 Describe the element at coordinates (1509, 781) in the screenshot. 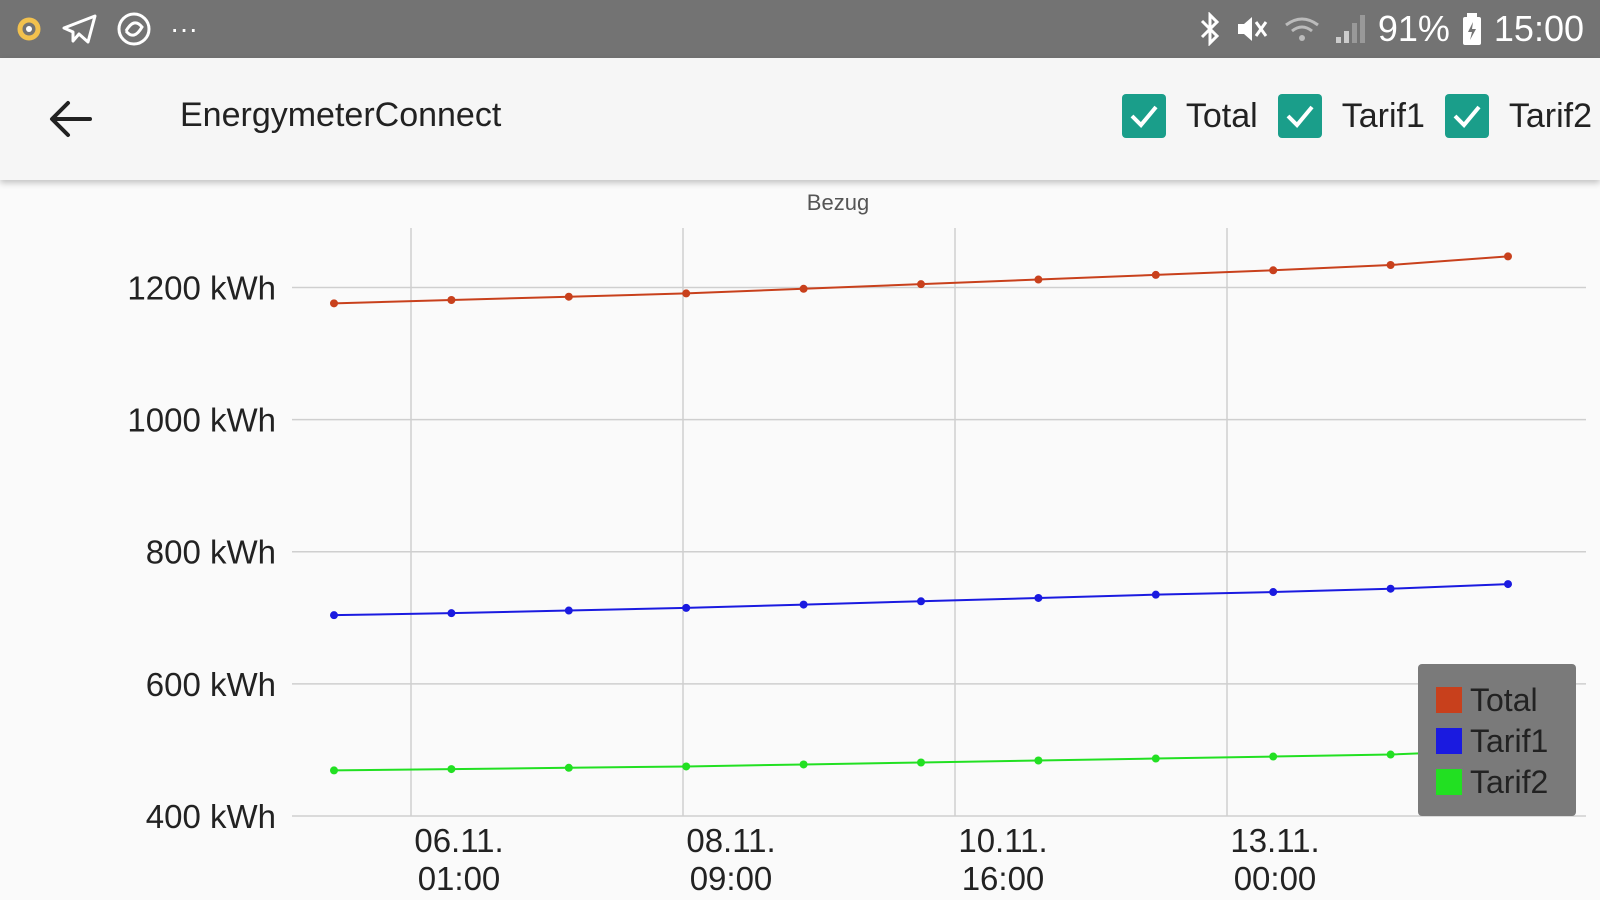

I see `legend-label-tarif2: Tarif2` at that location.